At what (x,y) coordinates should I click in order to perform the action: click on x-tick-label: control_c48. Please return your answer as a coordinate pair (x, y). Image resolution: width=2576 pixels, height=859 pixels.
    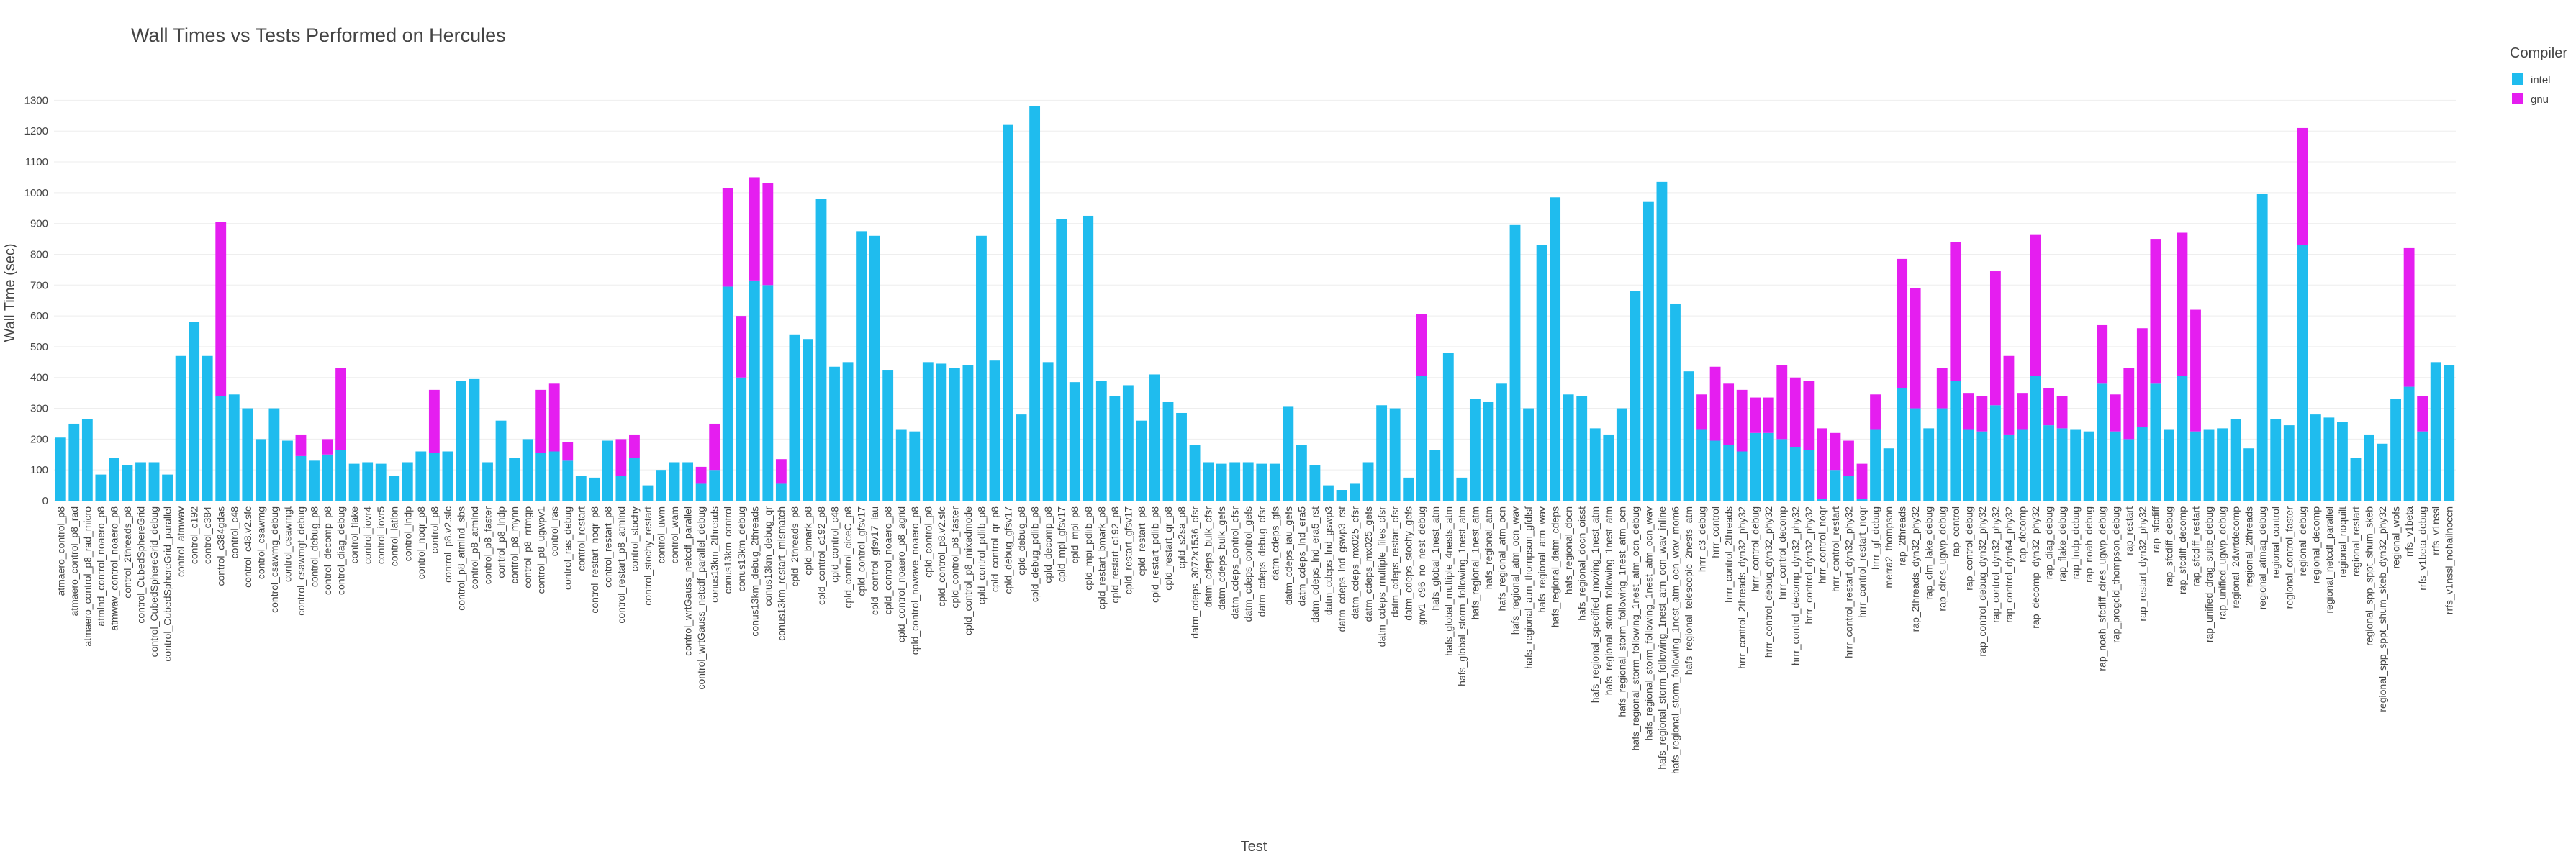
    Looking at the image, I should click on (234, 532).